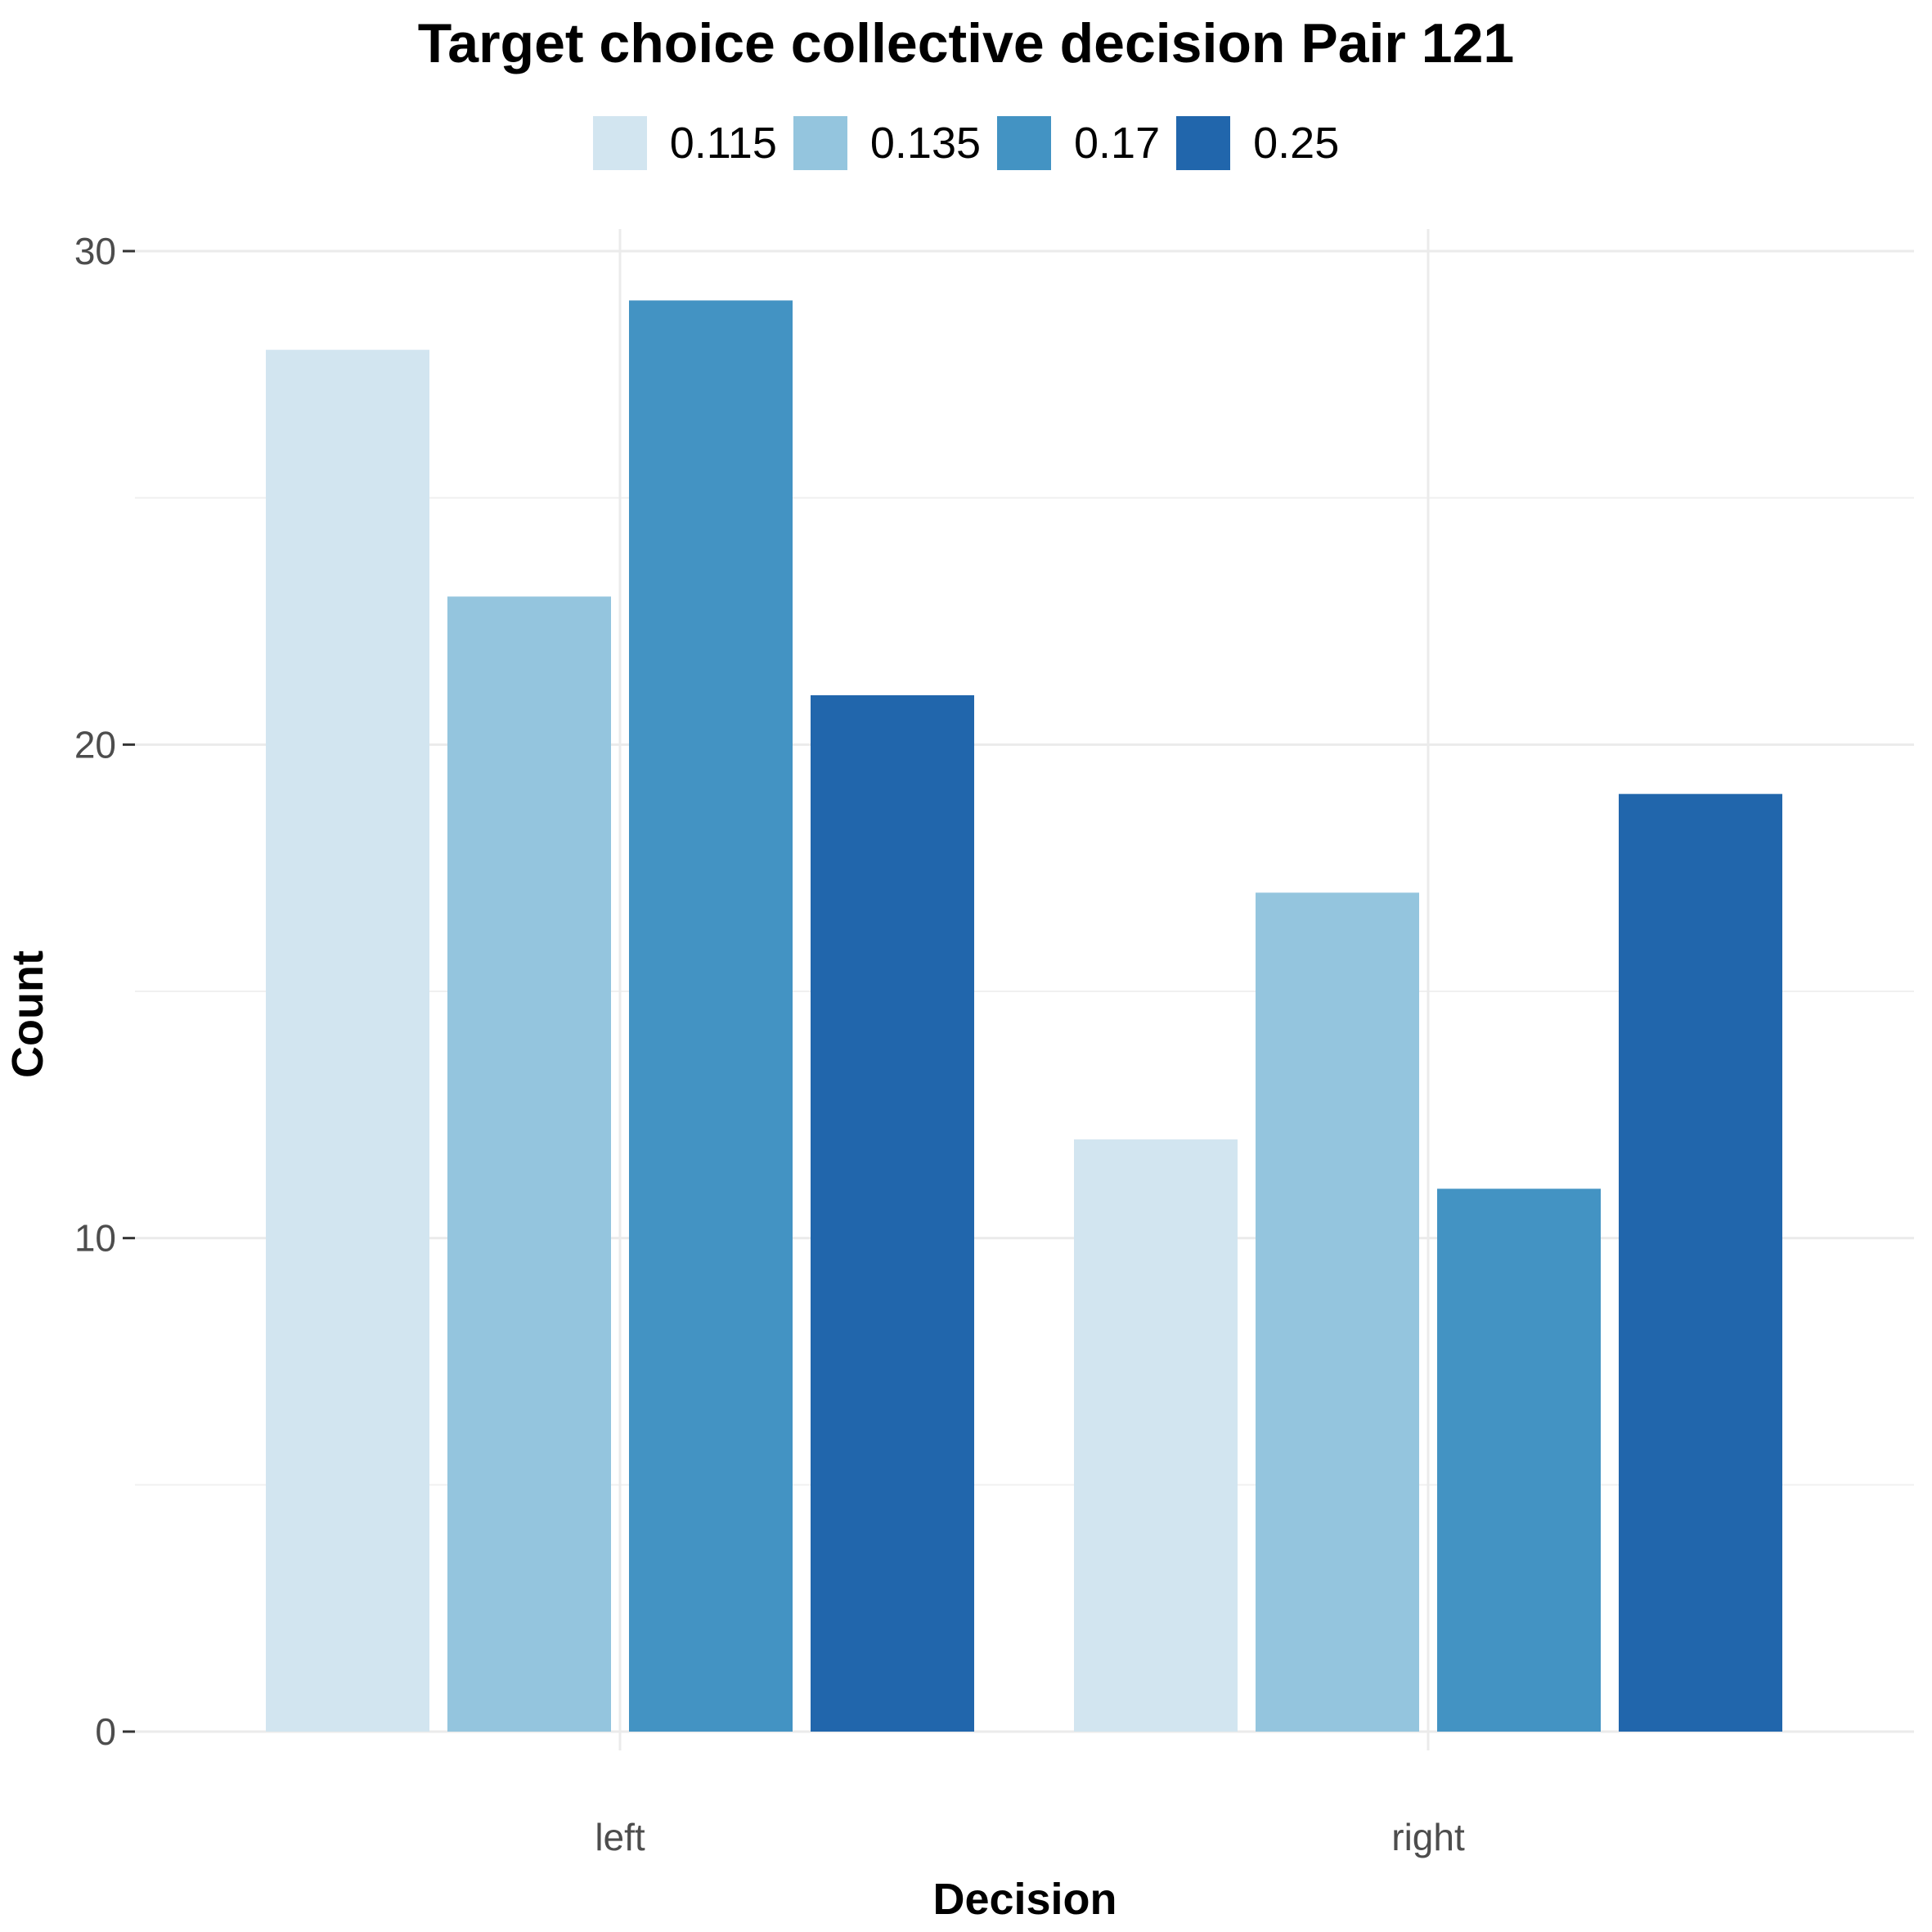 Image resolution: width=1932 pixels, height=1932 pixels. Describe the element at coordinates (95, 745) in the screenshot. I see `y-tick-label: 20` at that location.